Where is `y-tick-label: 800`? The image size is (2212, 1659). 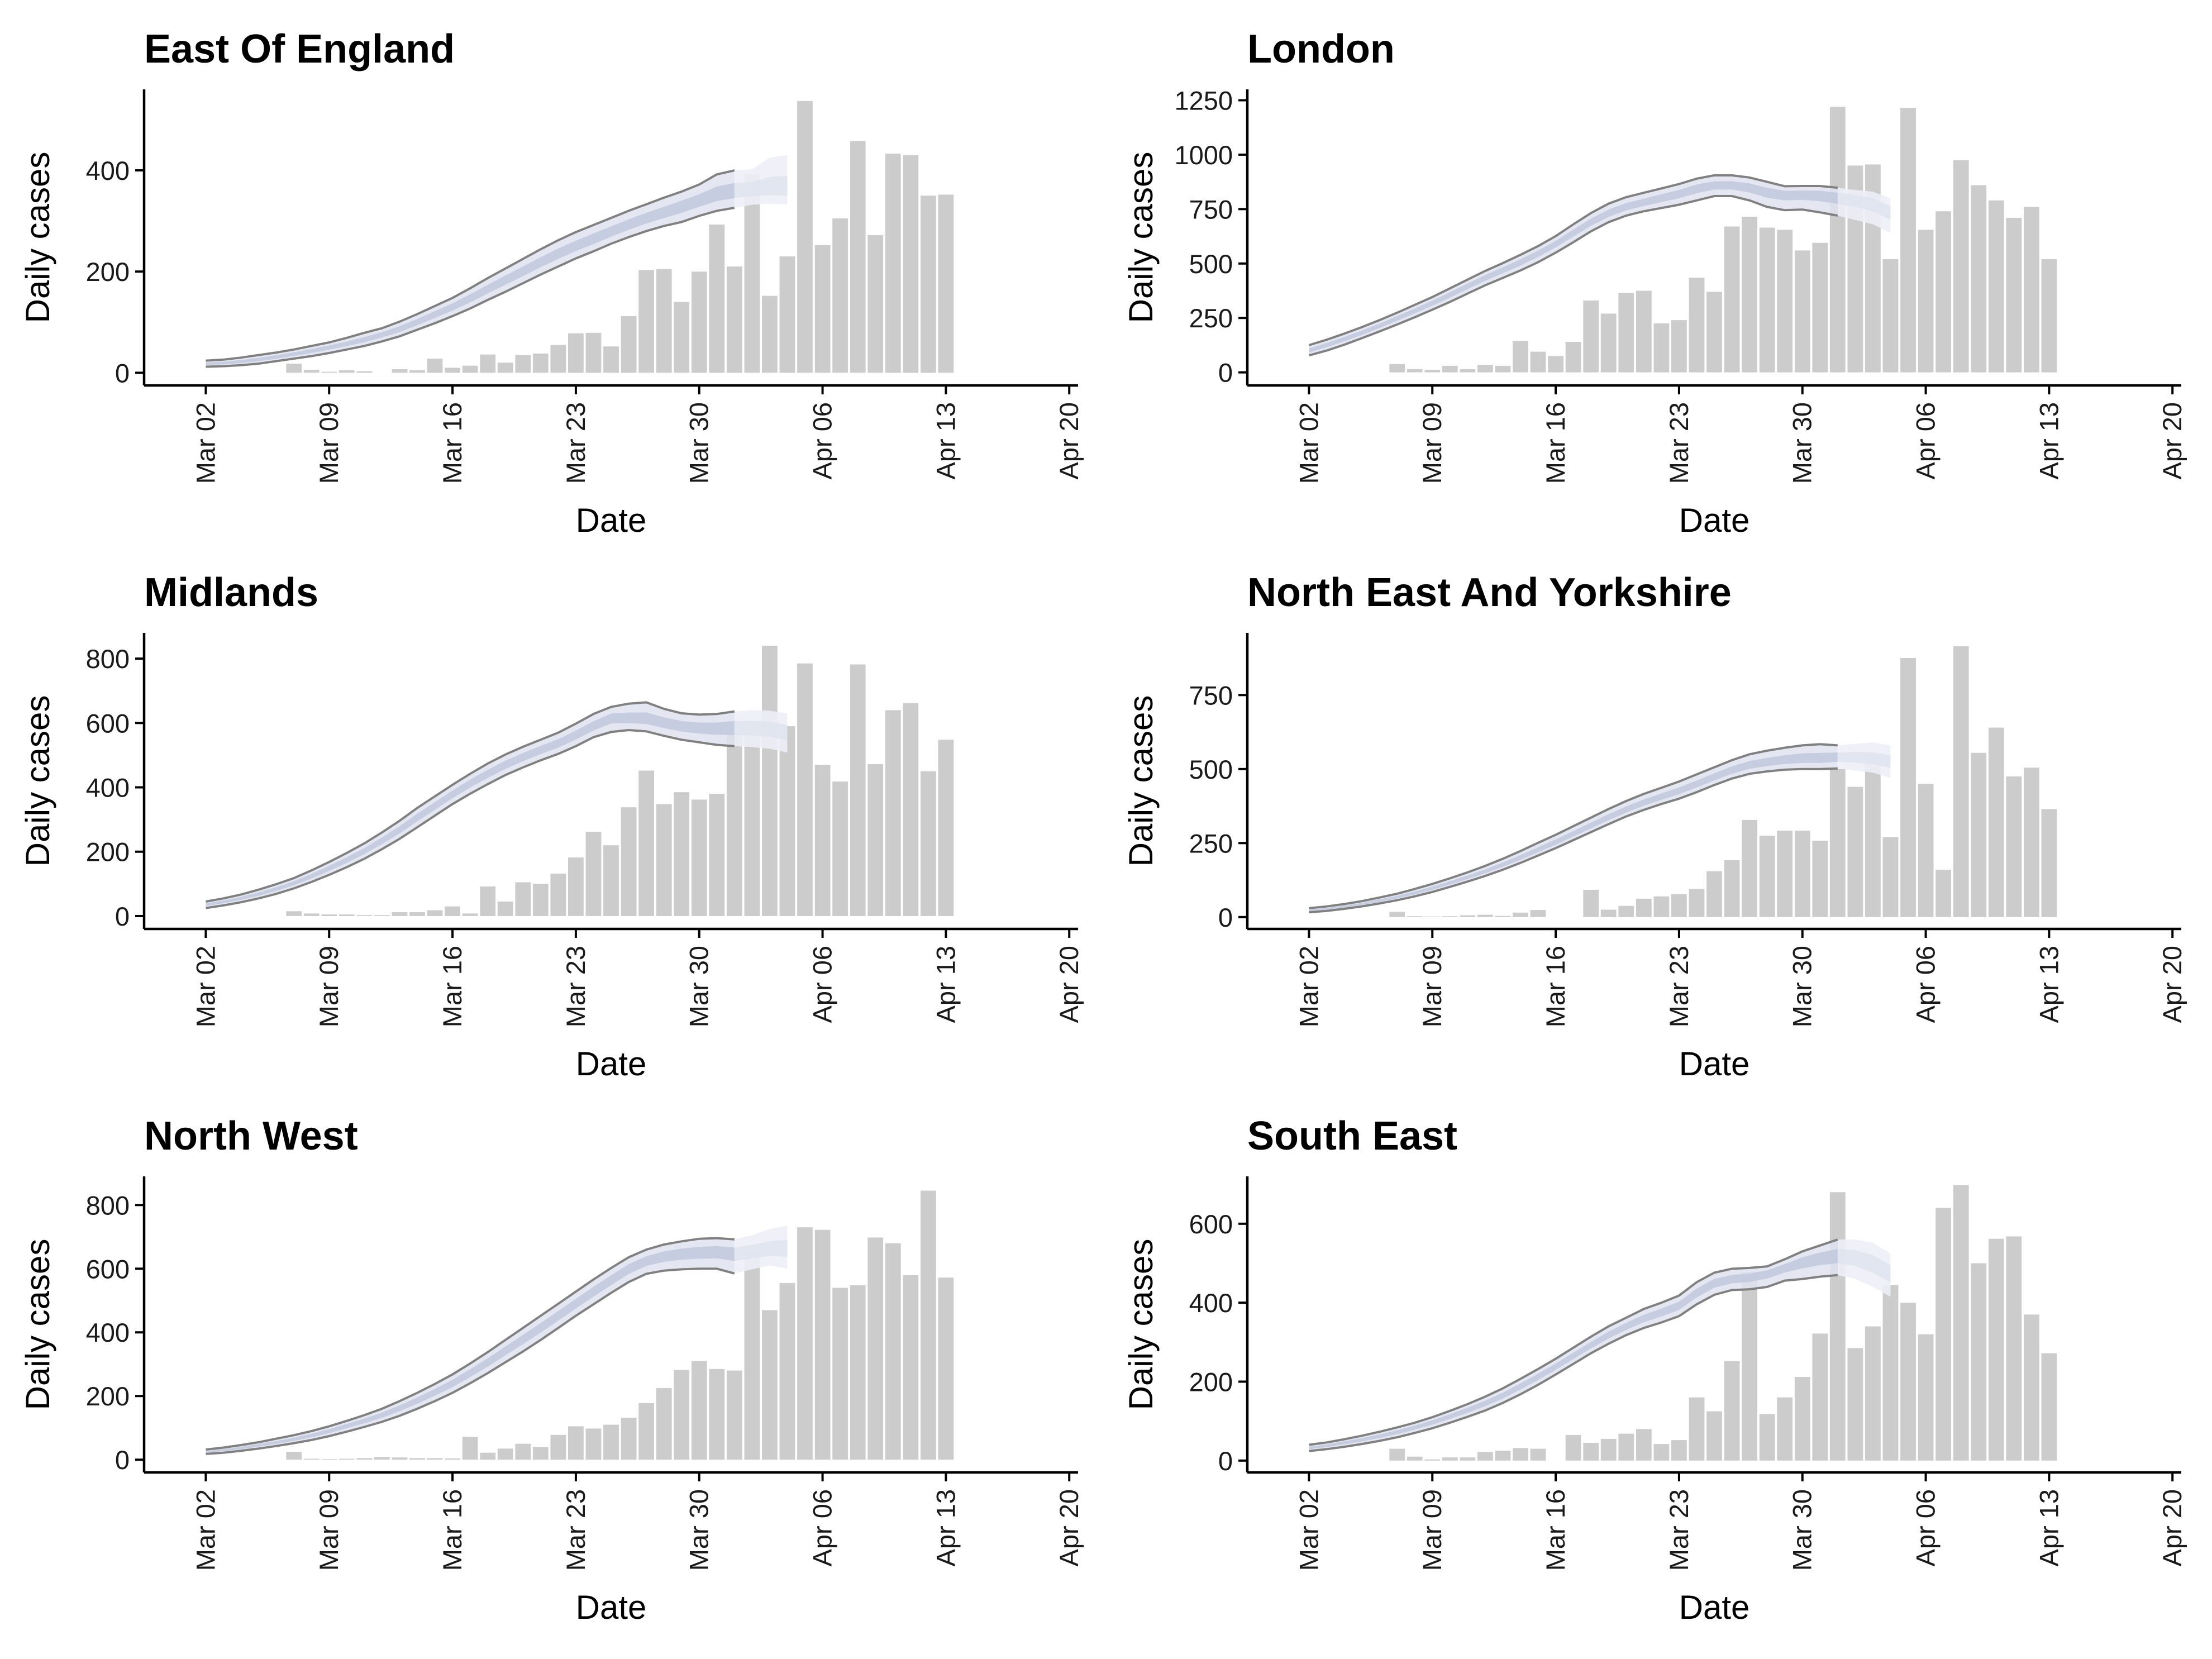 y-tick-label: 800 is located at coordinates (108, 659).